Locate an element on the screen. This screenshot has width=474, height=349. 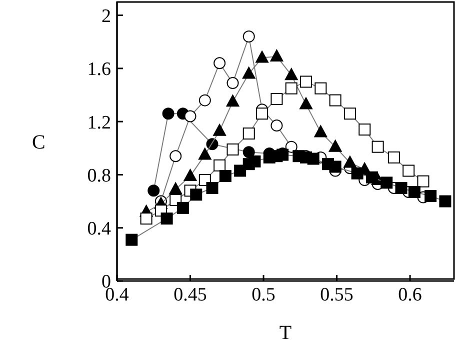
y-tick-label: 2 is located at coordinates (106, 17).